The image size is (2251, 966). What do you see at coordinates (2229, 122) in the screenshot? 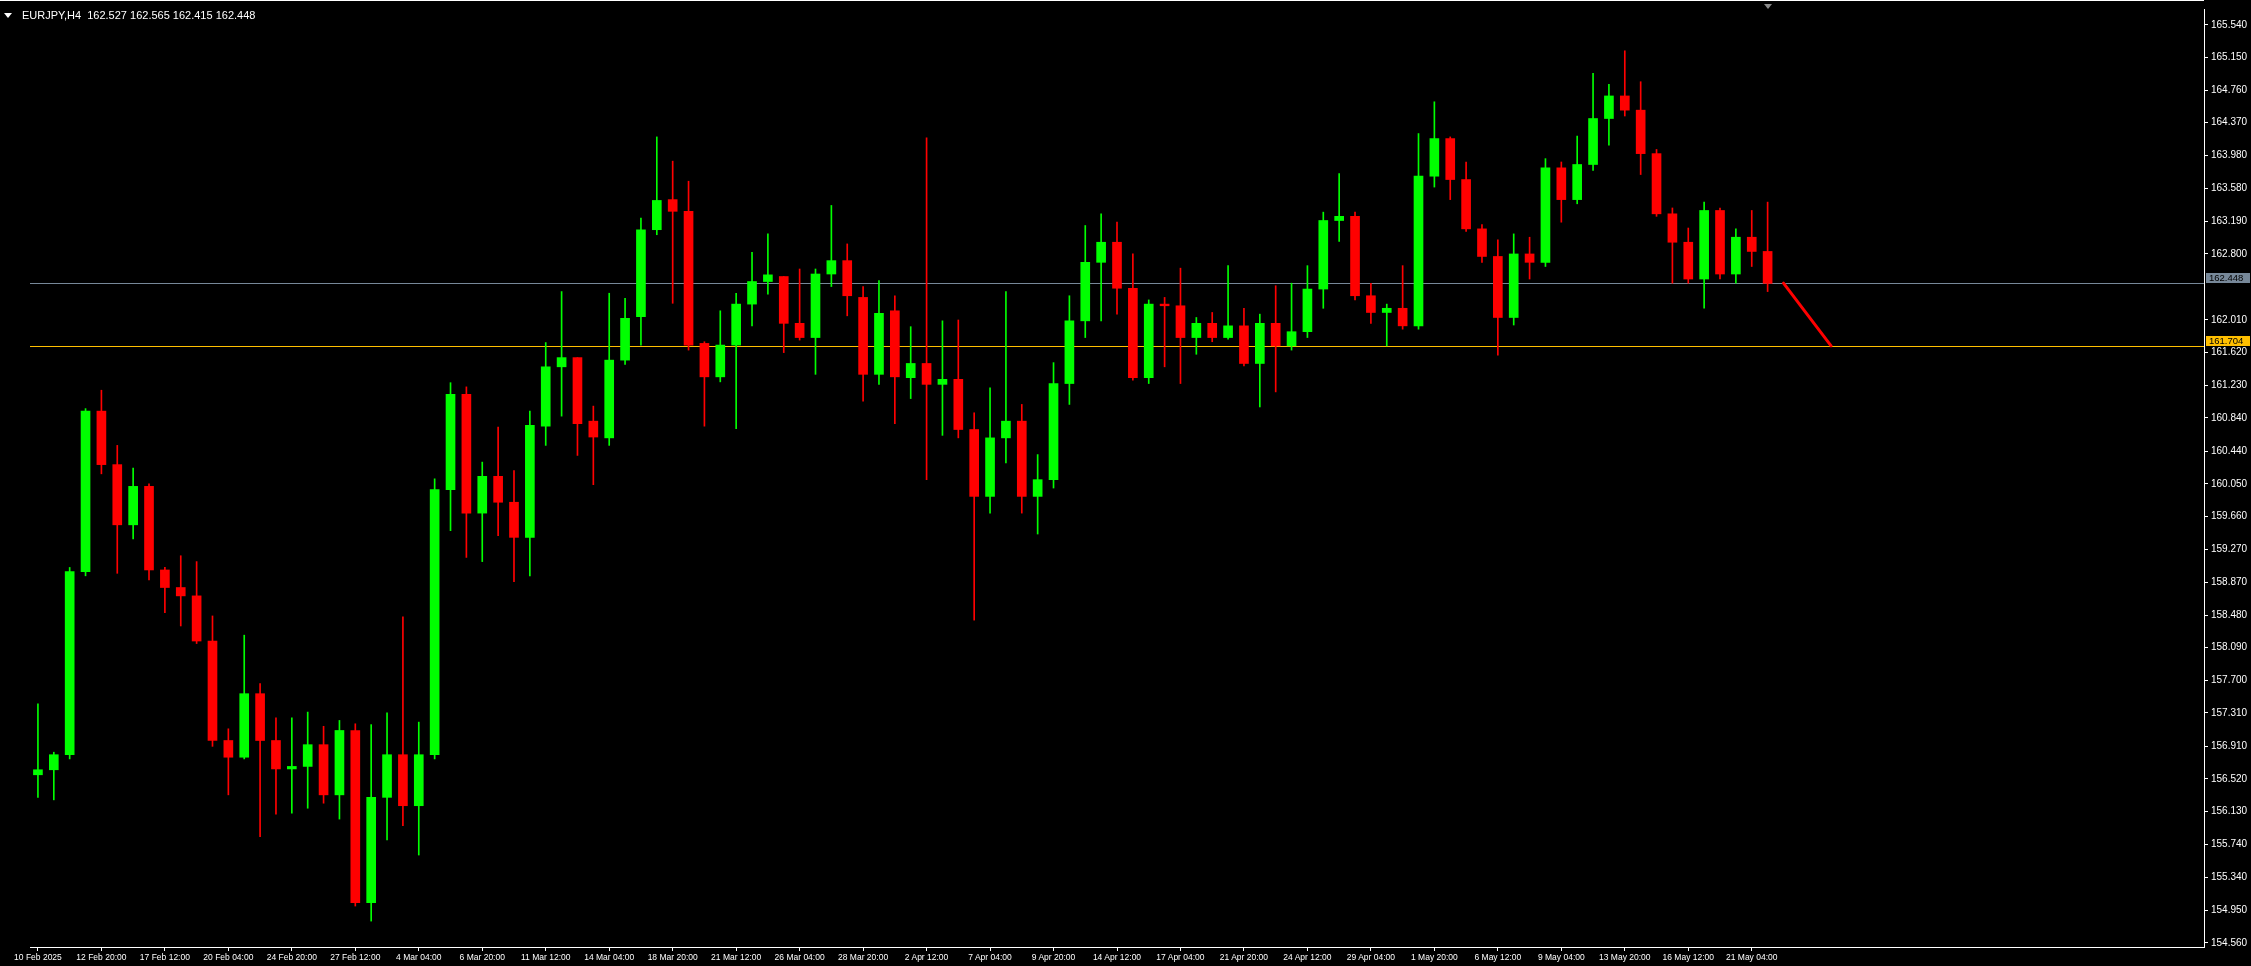
I see `y-tick-label: 164.370` at bounding box center [2229, 122].